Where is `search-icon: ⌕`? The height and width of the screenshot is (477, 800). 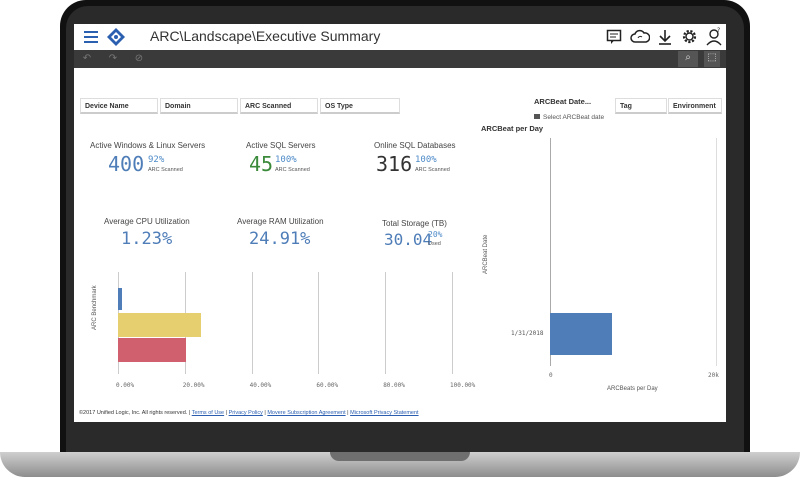
search-icon: ⌕ is located at coordinates (688, 59).